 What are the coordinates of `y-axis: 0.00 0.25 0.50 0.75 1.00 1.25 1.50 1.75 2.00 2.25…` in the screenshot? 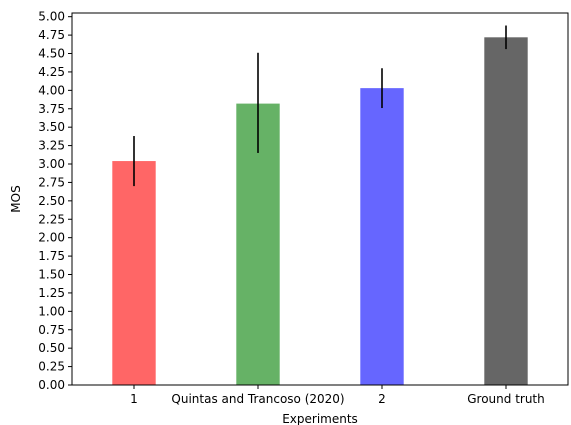 It's located at (55, 201).